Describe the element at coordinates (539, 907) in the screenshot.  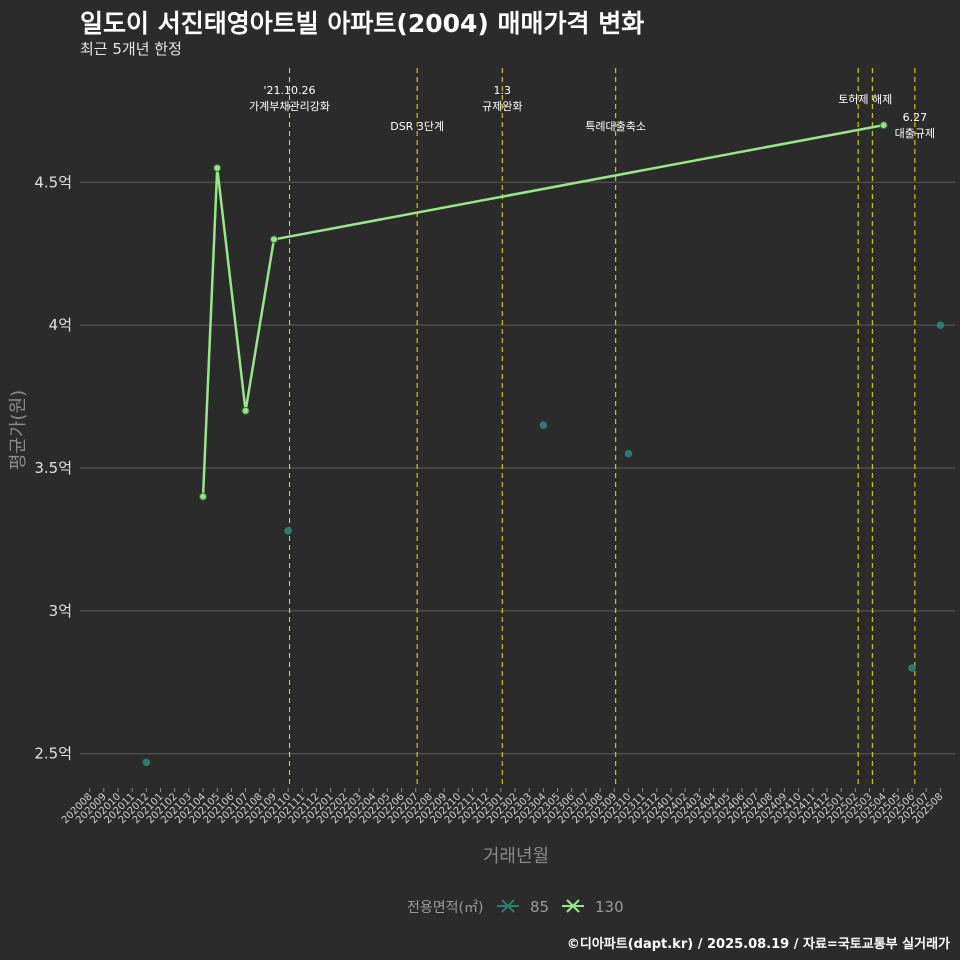
I see `legend-label: 85` at that location.